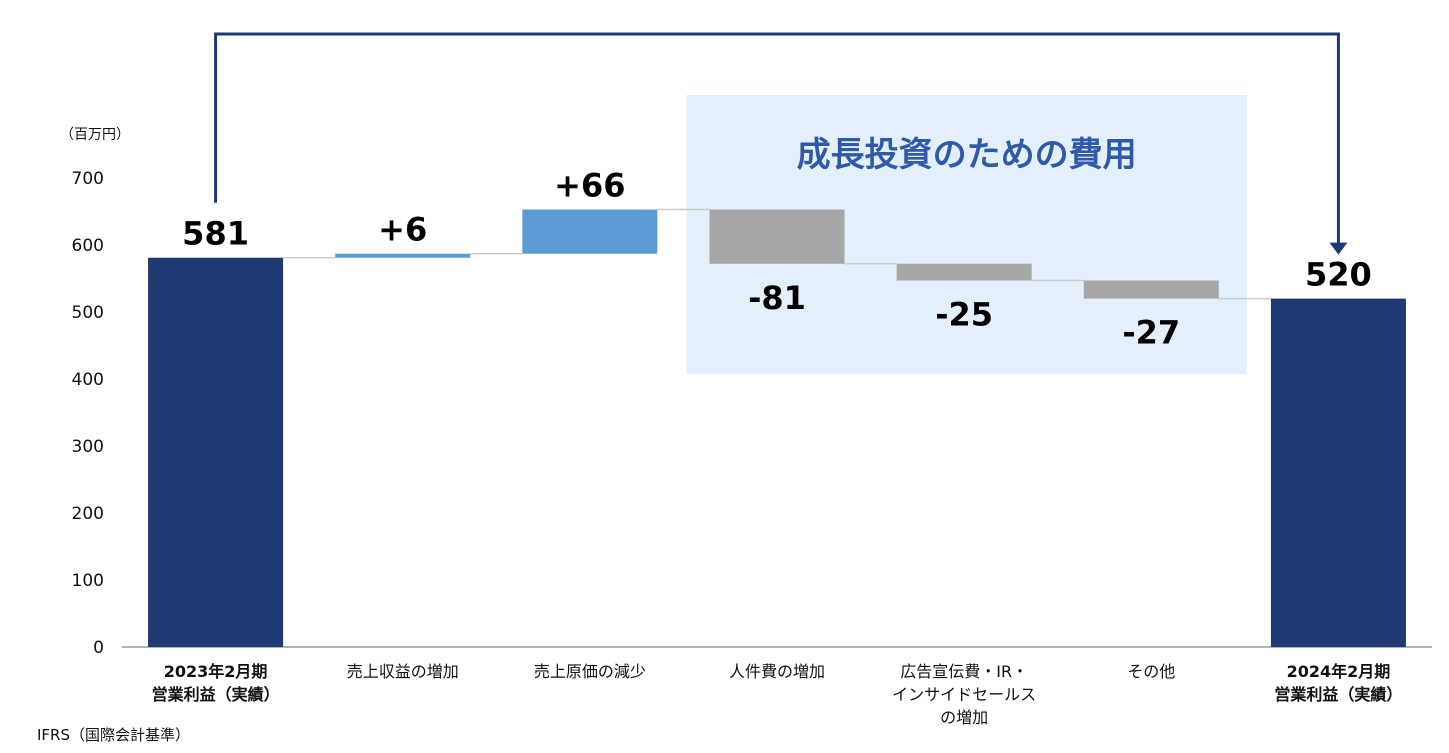 Image resolution: width=1449 pixels, height=753 pixels. I want to click on highlight-title: 成長投資のための費用, so click(967, 155).